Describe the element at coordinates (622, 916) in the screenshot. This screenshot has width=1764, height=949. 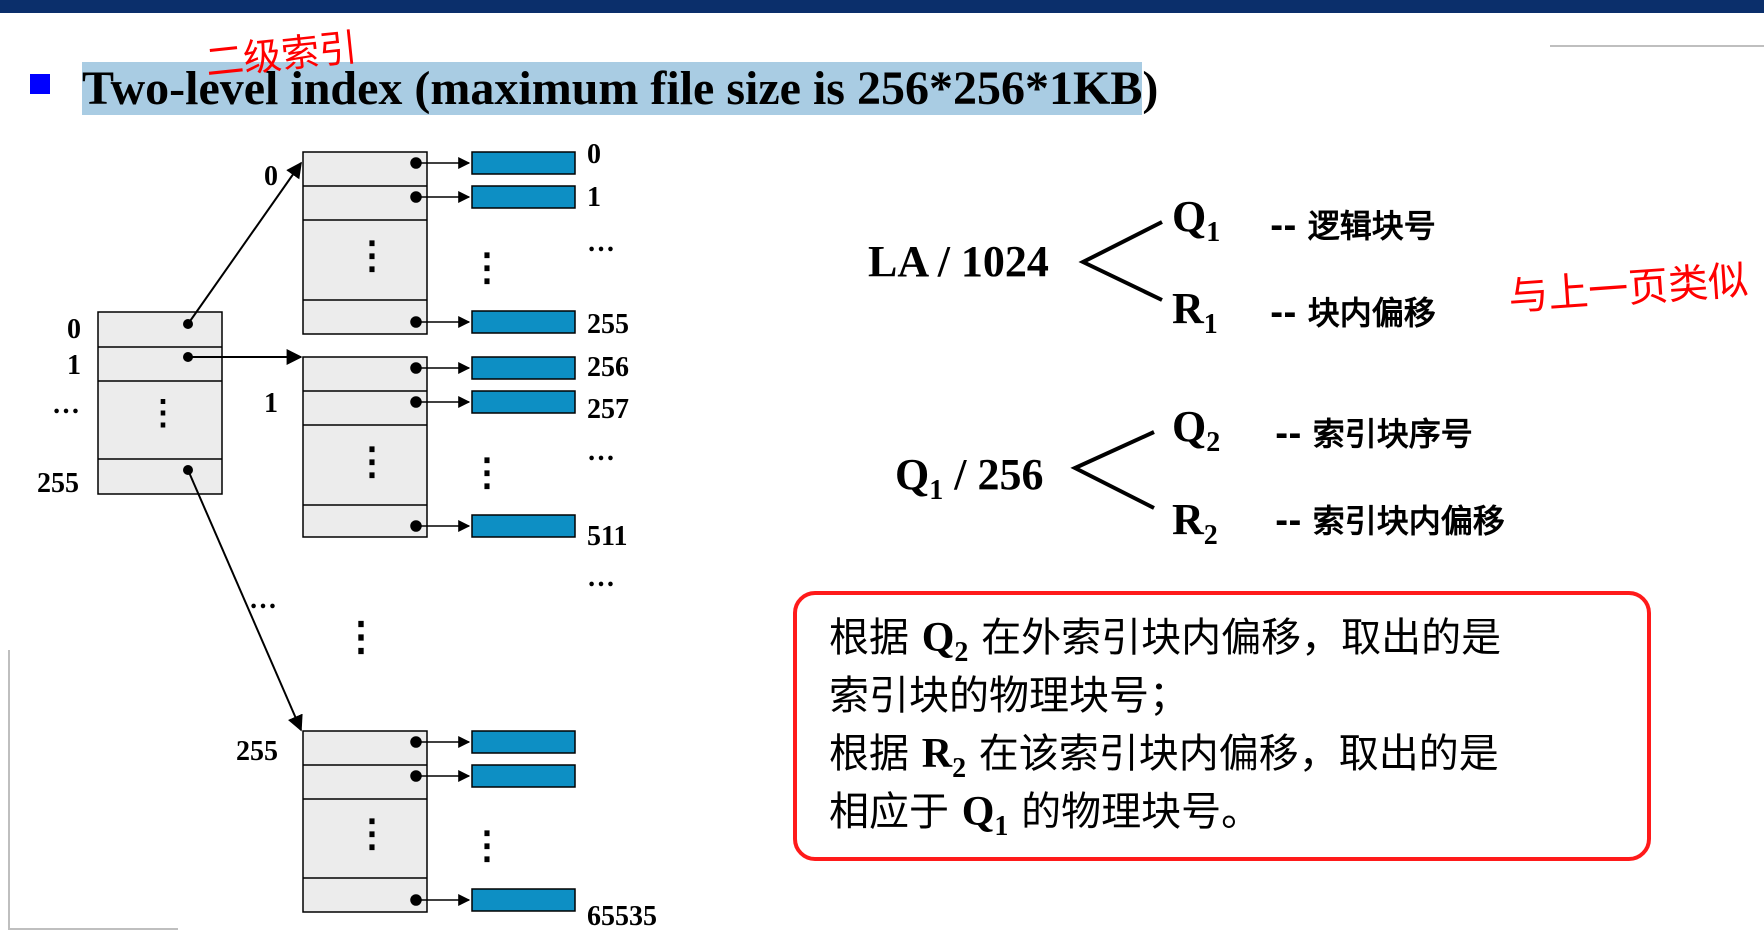
I see `block-label: 65535` at that location.